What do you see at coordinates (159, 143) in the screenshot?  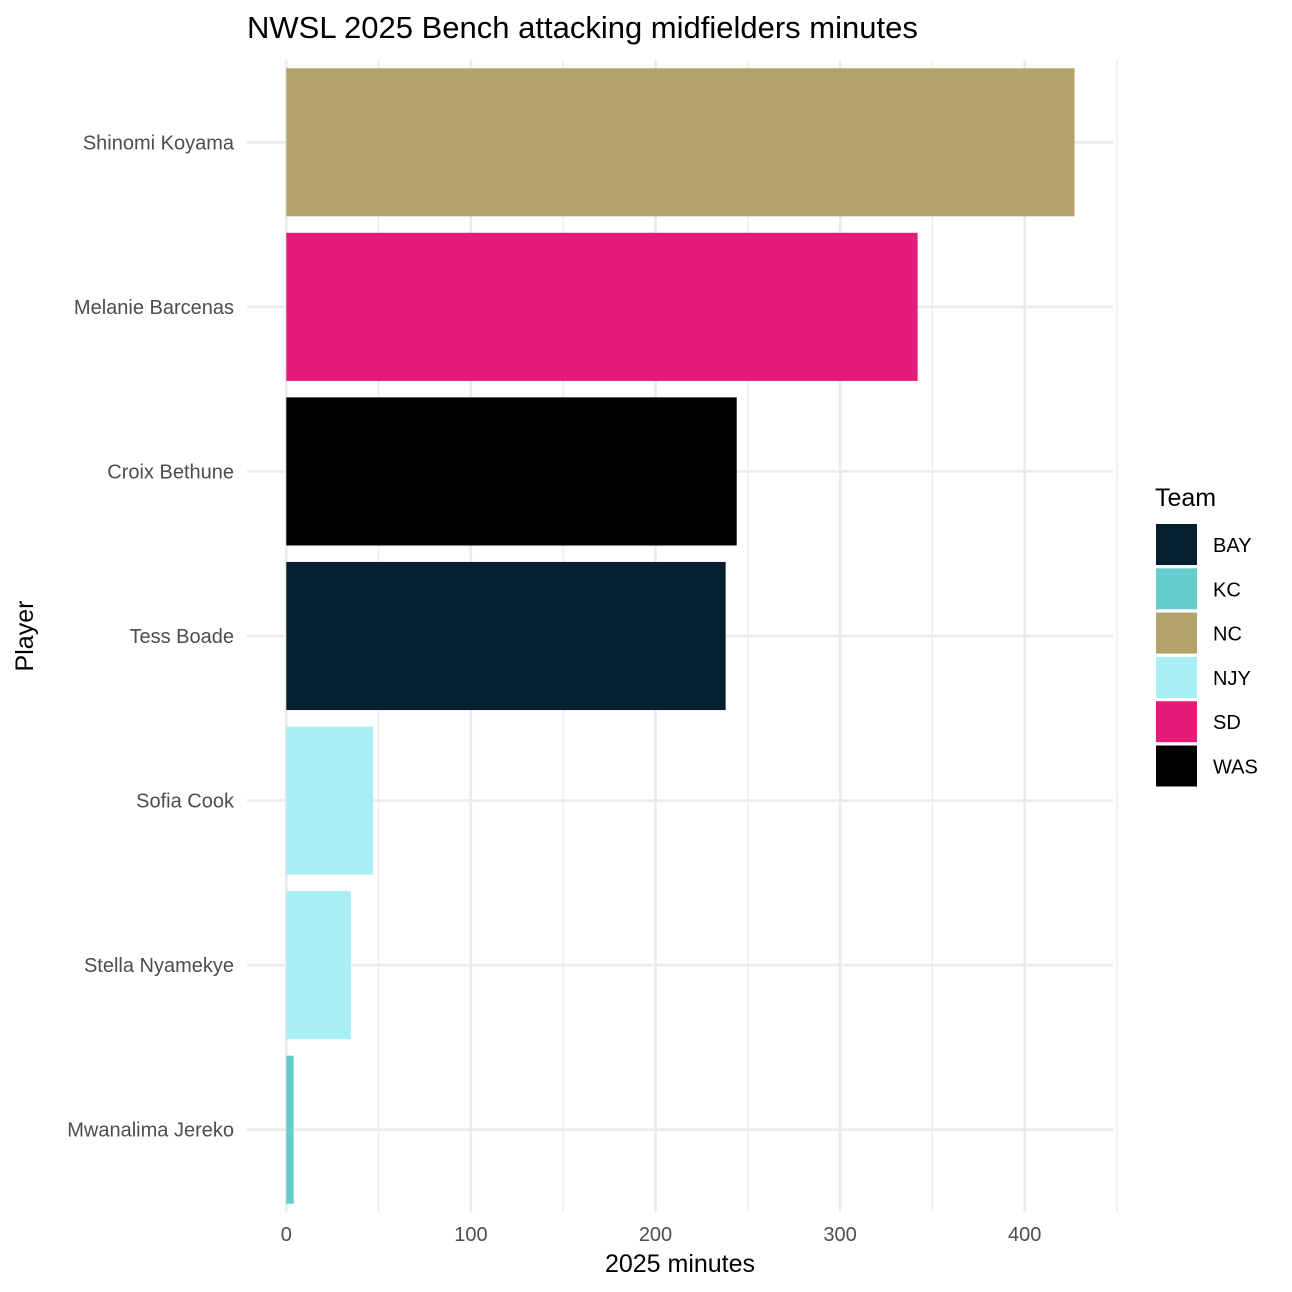 I see `y-tick-label: Shinomi Koyama` at bounding box center [159, 143].